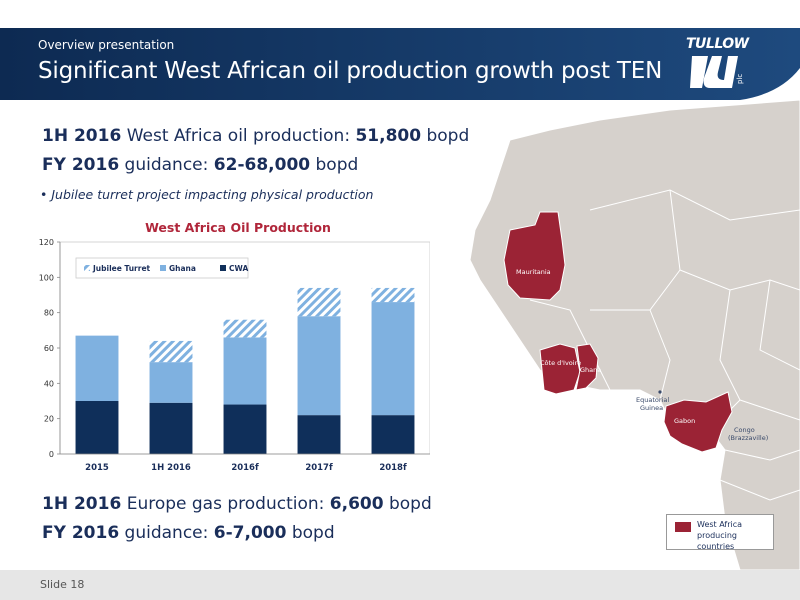 The width and height of the screenshot is (800, 600). What do you see at coordinates (49, 348) in the screenshot?
I see `y-tick-label: 60` at bounding box center [49, 348].